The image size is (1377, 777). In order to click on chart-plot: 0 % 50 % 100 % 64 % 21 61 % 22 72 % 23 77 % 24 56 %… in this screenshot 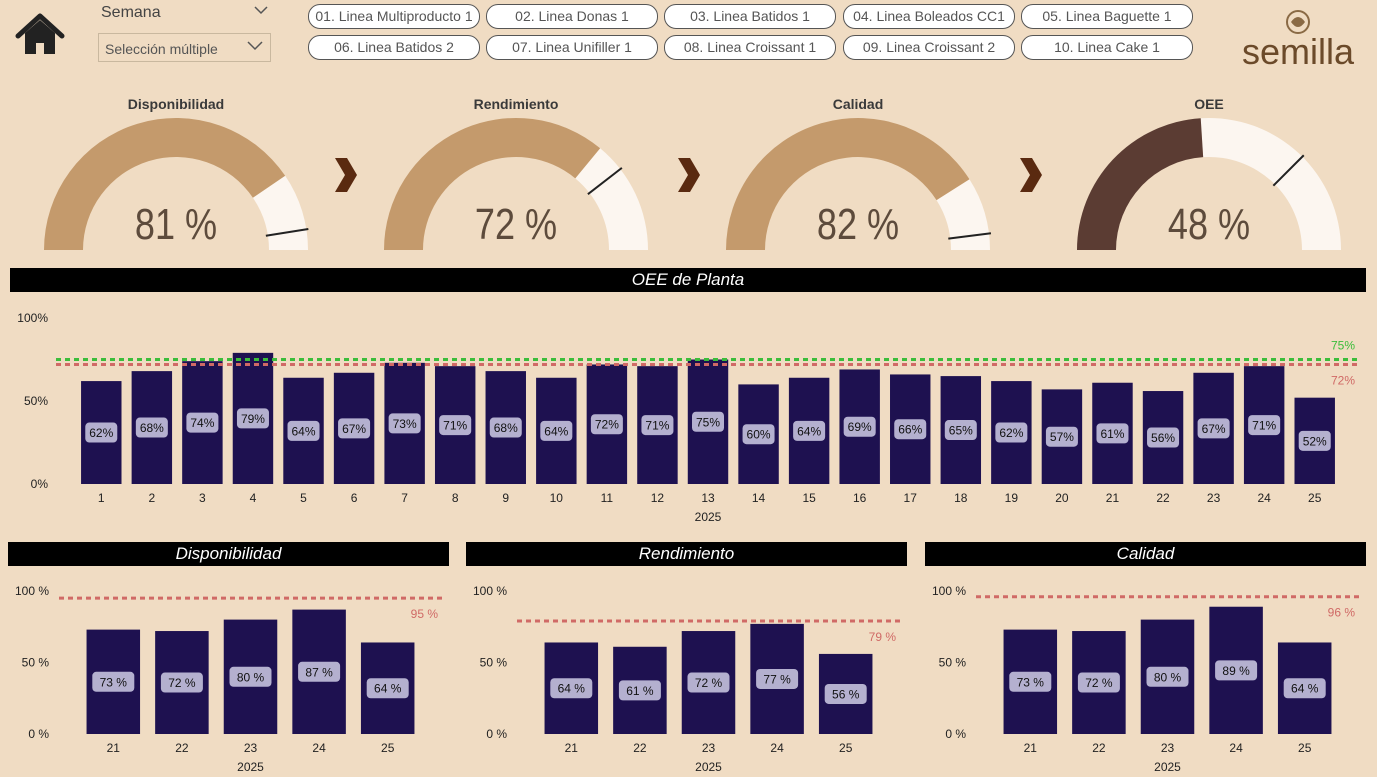, I will do `click(686, 679)`.